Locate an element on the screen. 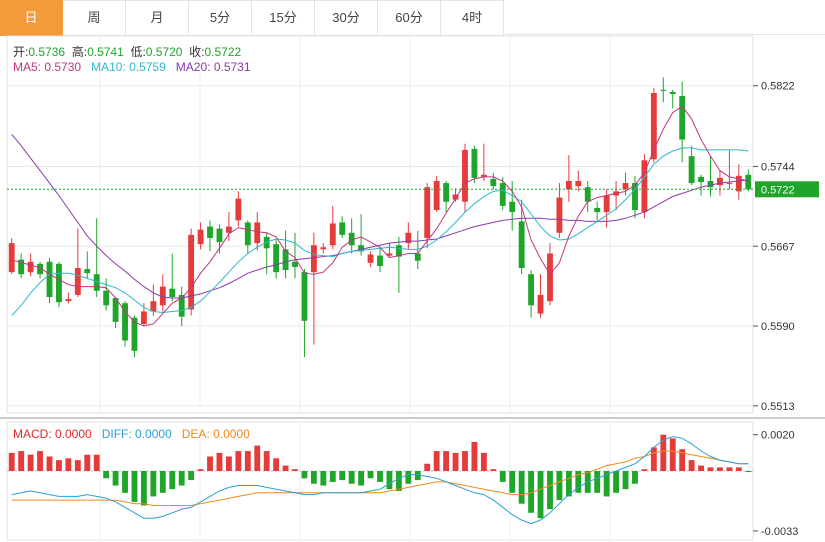 Image resolution: width=825 pixels, height=542 pixels. price-tick-label: 0.5590 is located at coordinates (778, 327).